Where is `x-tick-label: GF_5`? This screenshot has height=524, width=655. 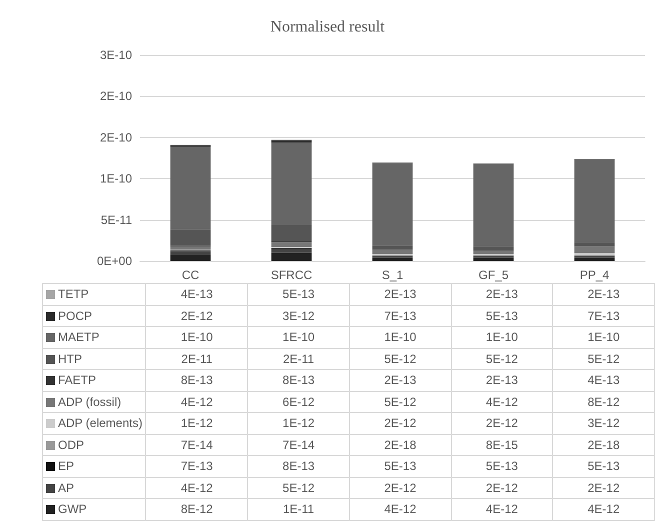 x-tick-label: GF_5 is located at coordinates (493, 275).